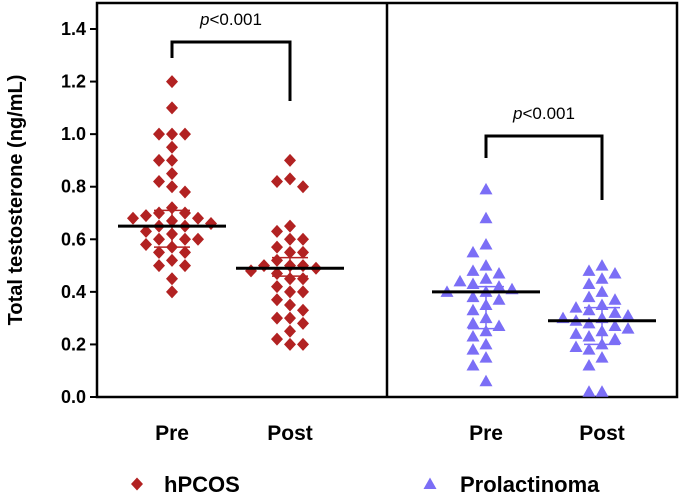  Describe the element at coordinates (530, 483) in the screenshot. I see `legend-label-prolactinoma: Prolactinoma` at that location.